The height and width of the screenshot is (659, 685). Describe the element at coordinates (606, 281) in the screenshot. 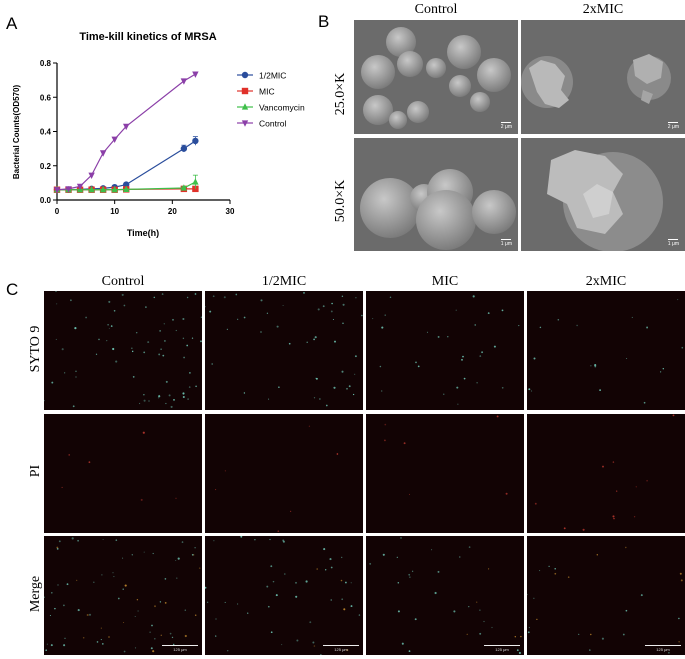

I see `fluo-header-2xmic: 2xMIC` at that location.